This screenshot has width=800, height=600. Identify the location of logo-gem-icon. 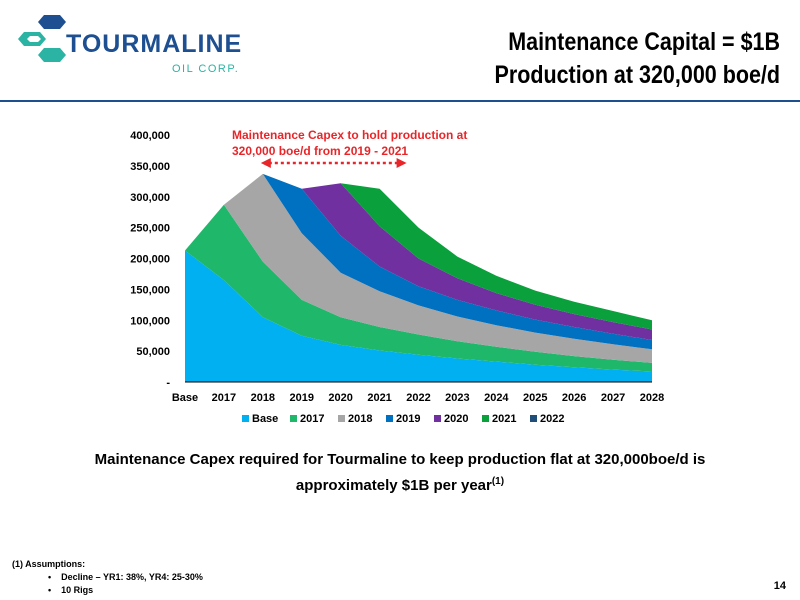
(42, 38).